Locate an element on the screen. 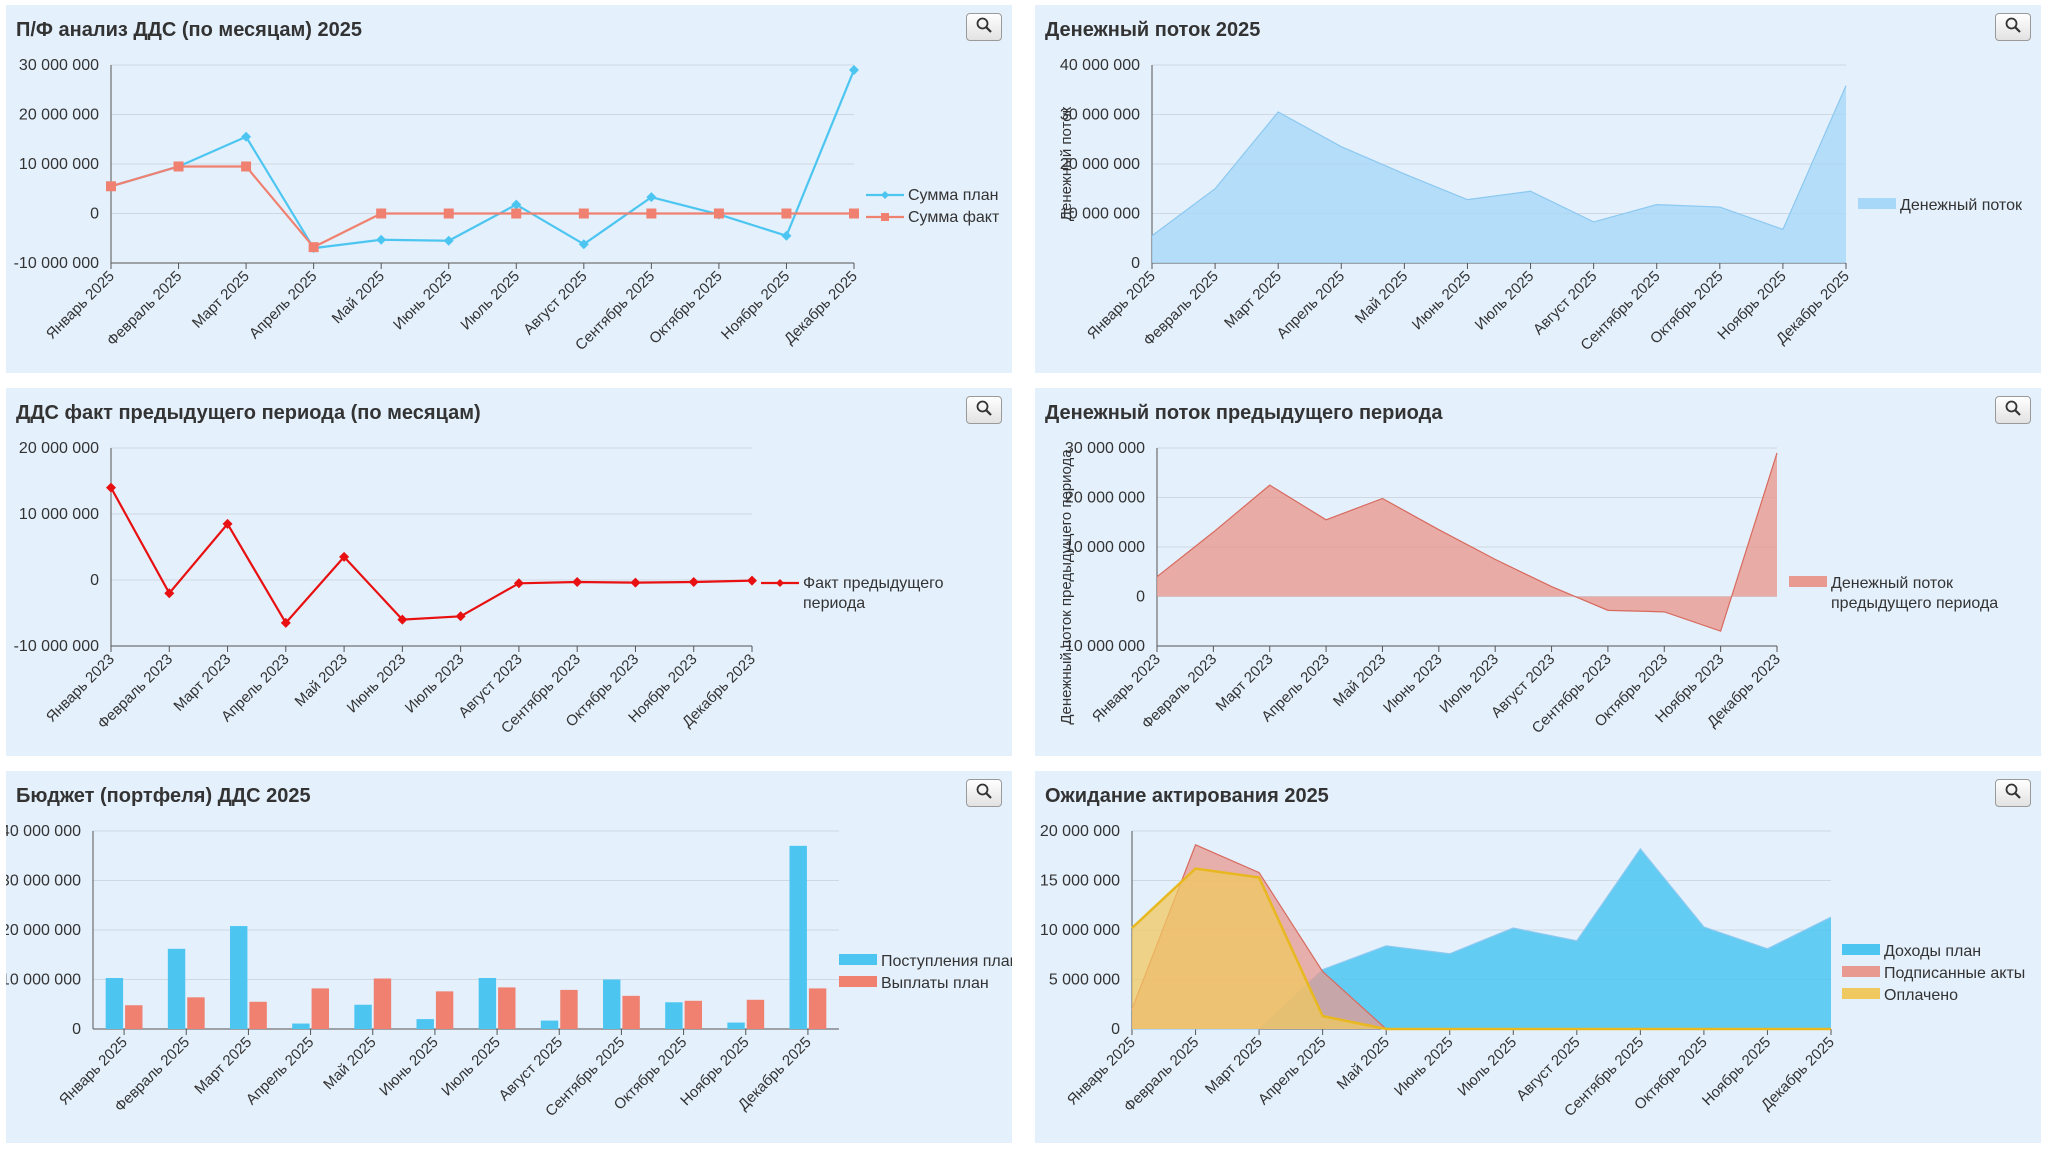 Image resolution: width=2048 pixels, height=1151 pixels. panel-title: Бюджет (портфеля) ДДС 2025 is located at coordinates (163, 796).